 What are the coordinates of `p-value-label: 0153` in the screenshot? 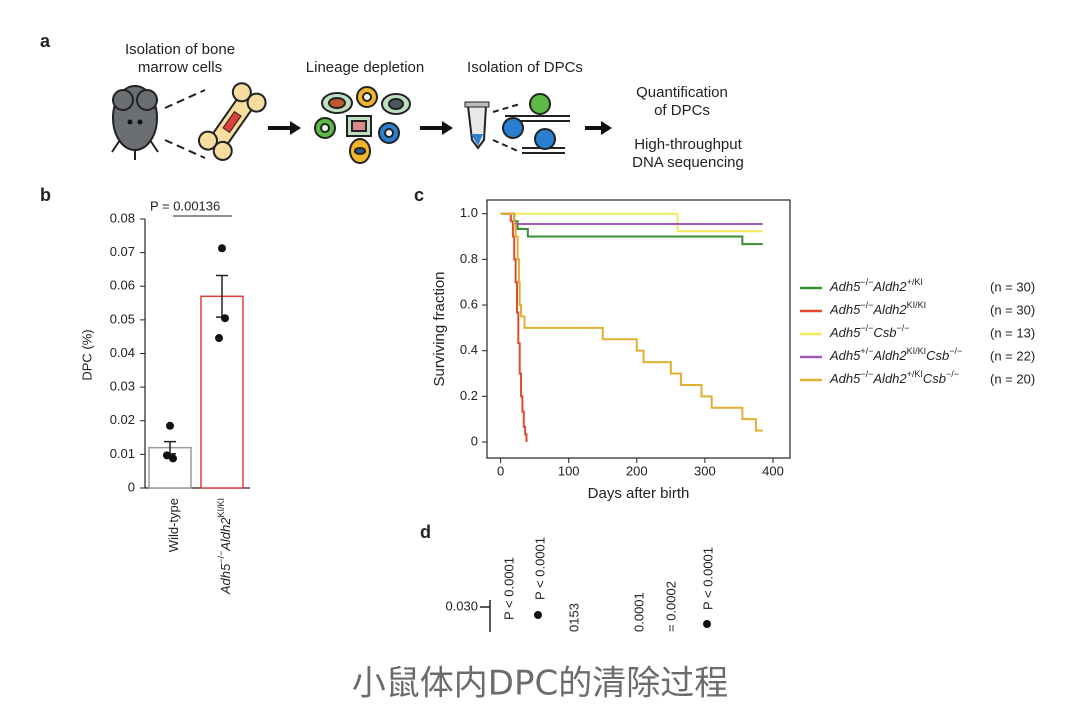 It's located at (573, 617).